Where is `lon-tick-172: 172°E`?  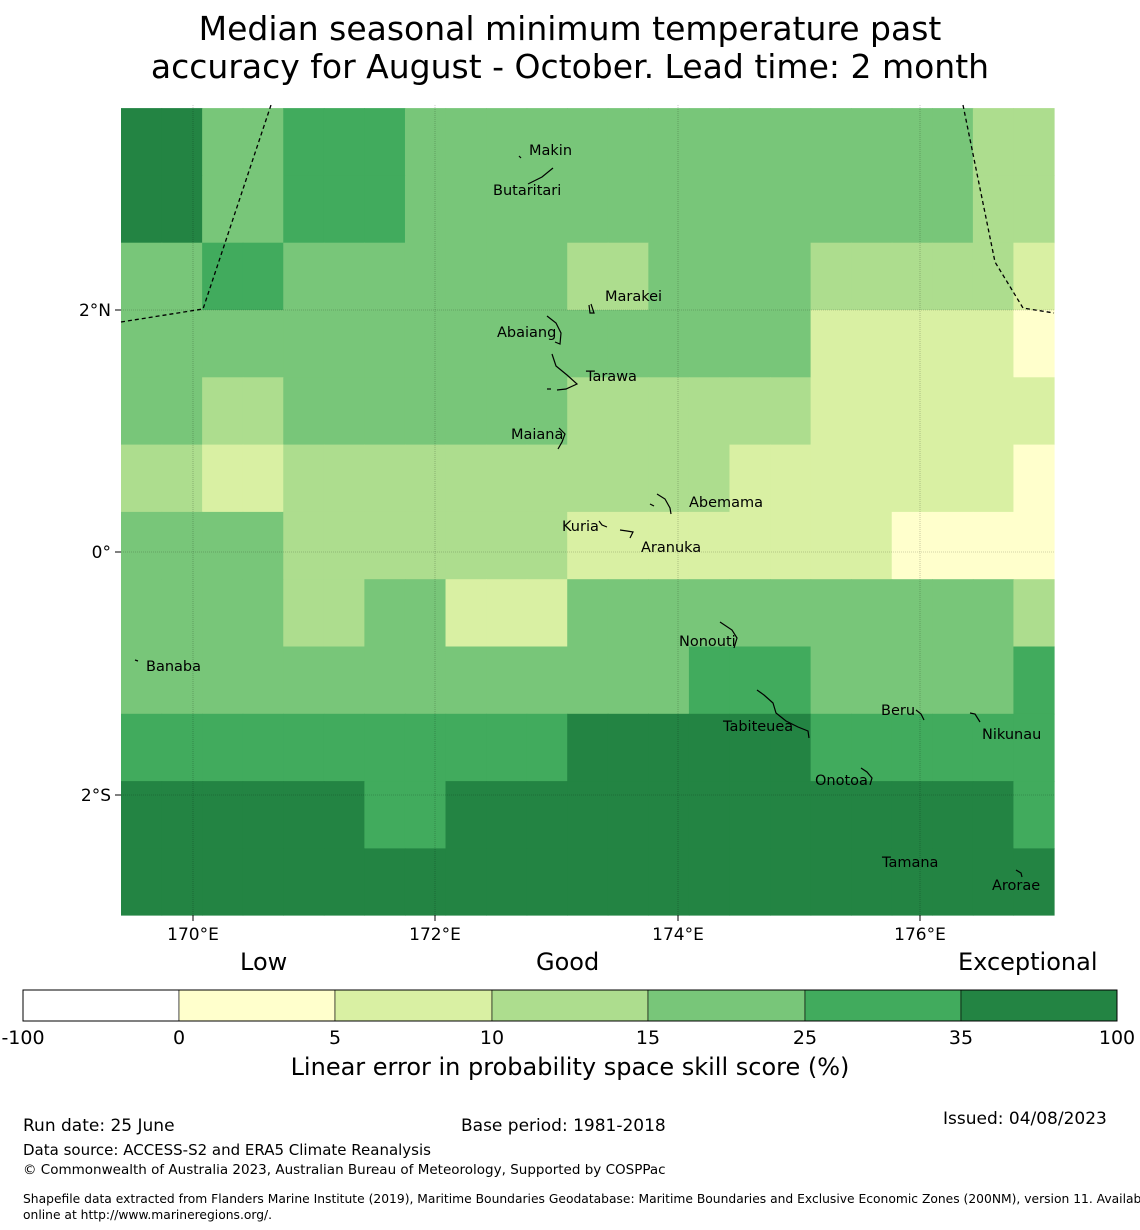
lon-tick-172: 172°E is located at coordinates (435, 935).